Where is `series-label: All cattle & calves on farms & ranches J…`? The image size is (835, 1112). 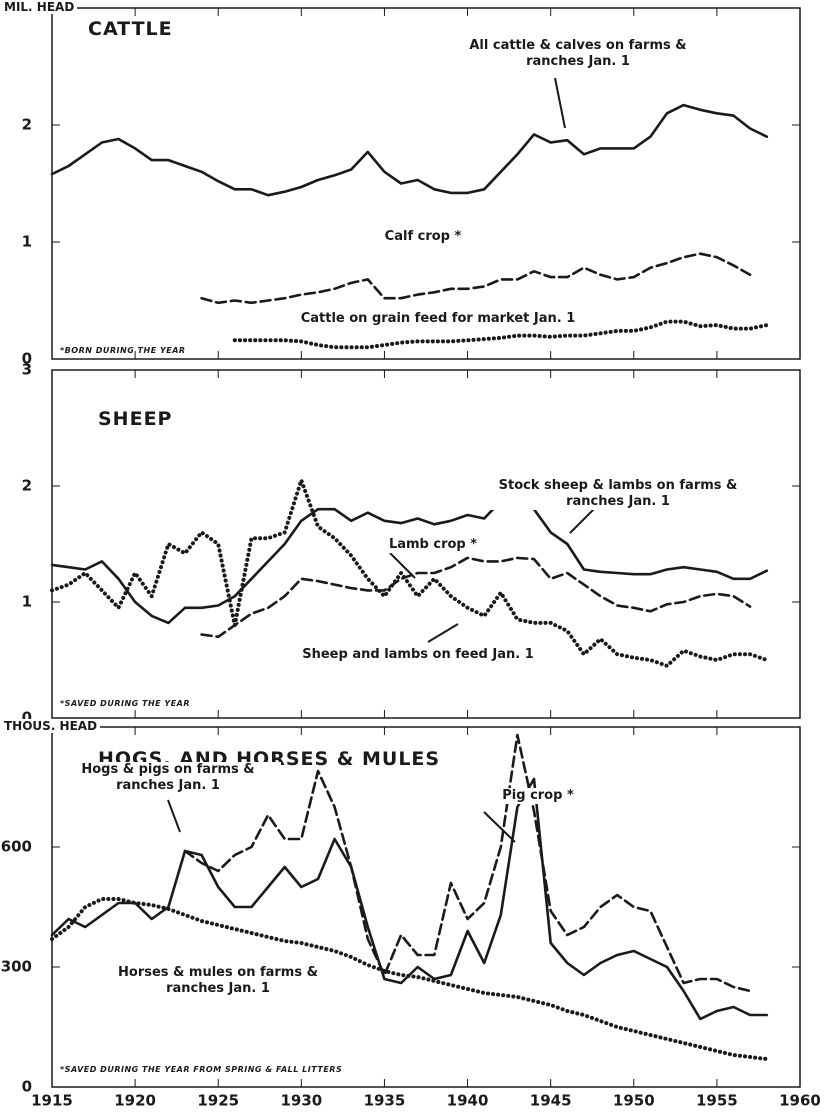 series-label: All cattle & calves on farms & ranches J… is located at coordinates (578, 54).